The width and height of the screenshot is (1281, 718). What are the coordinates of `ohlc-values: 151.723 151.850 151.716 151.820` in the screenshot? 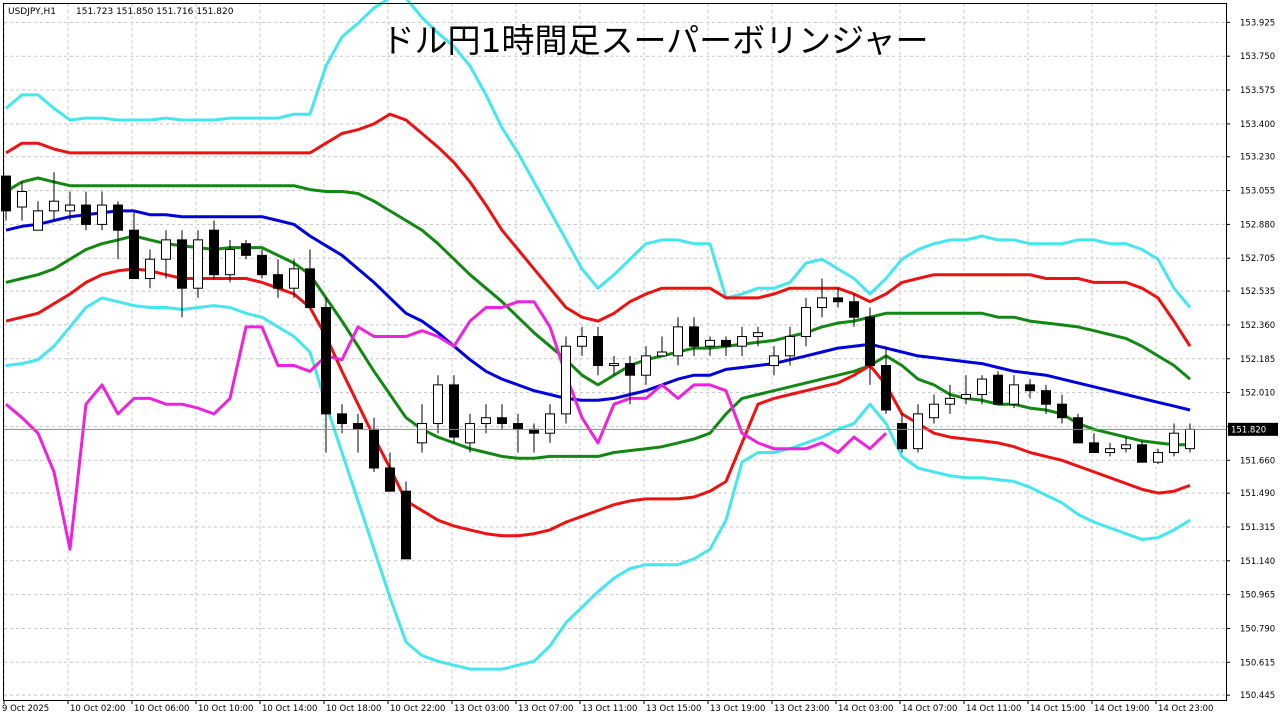 It's located at (155, 12).